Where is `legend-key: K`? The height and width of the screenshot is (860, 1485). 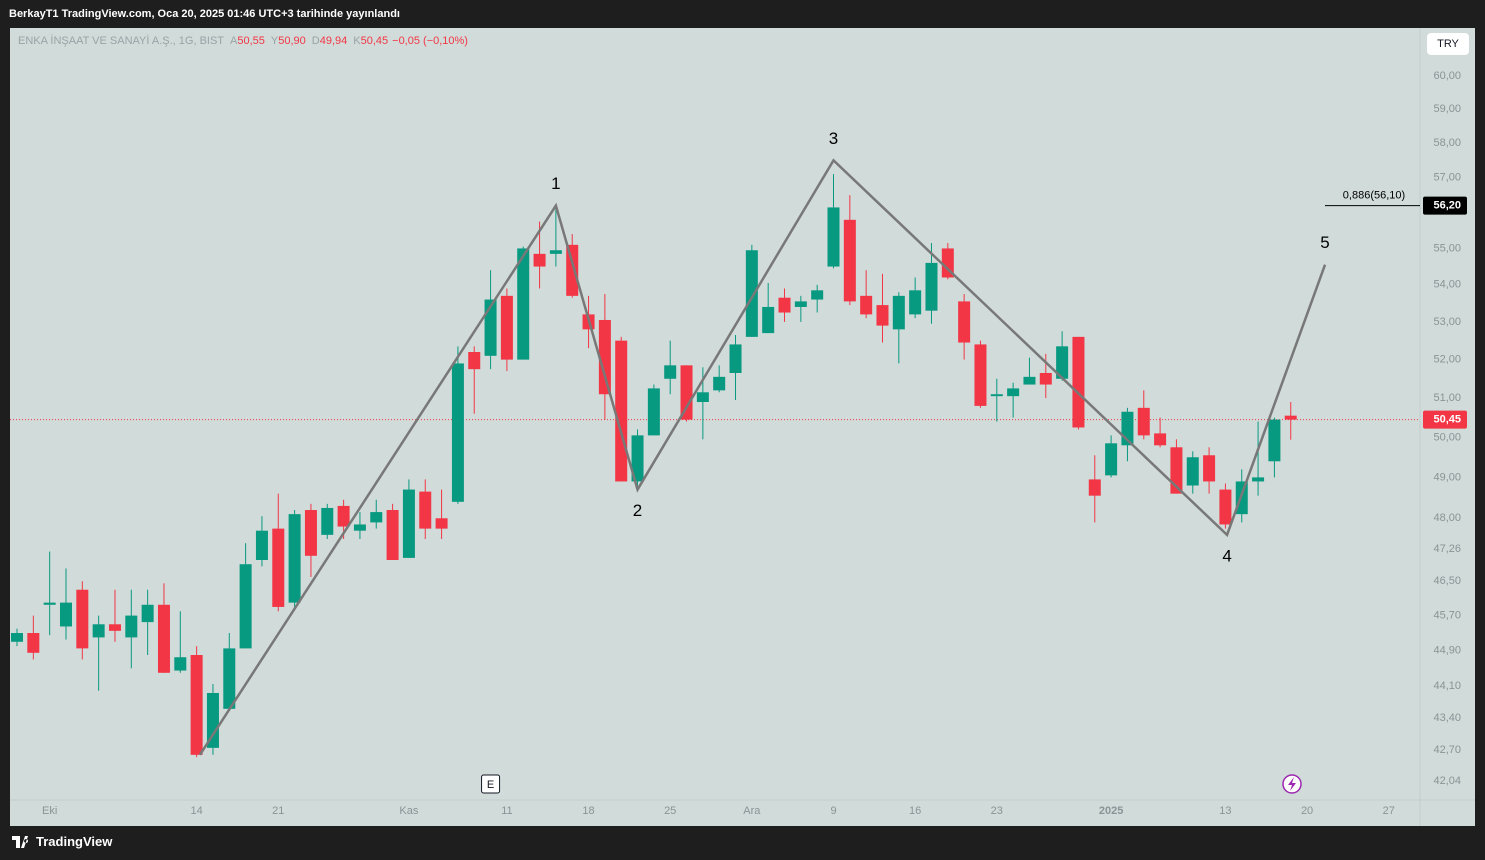
legend-key: K is located at coordinates (357, 41).